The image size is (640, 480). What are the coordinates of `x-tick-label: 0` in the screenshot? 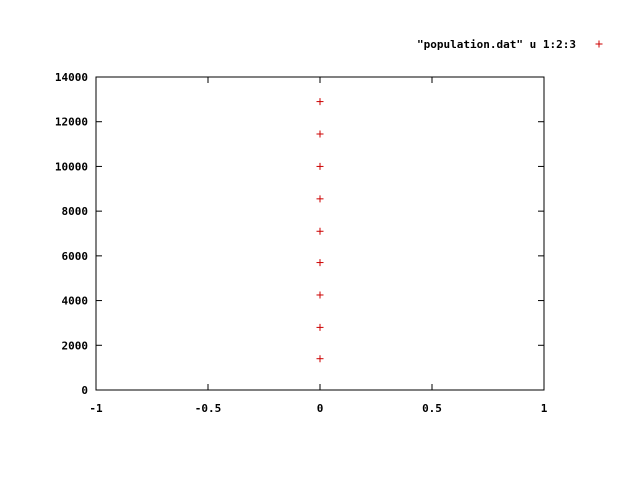 It's located at (320, 408).